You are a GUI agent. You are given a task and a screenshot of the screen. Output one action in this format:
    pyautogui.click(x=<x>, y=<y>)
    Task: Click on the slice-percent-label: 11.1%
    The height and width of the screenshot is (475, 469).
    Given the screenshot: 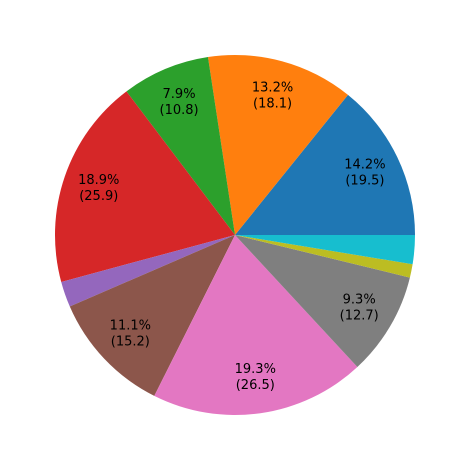 What is the action you would take?
    pyautogui.click(x=130, y=325)
    